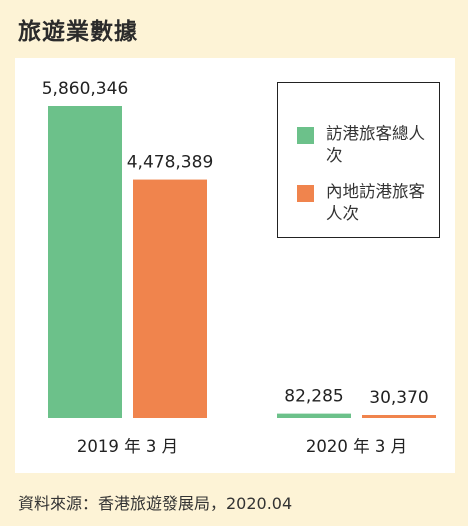 This screenshot has height=526, width=468. What do you see at coordinates (305, 135) in the screenshot?
I see `legend-swatch-total` at bounding box center [305, 135].